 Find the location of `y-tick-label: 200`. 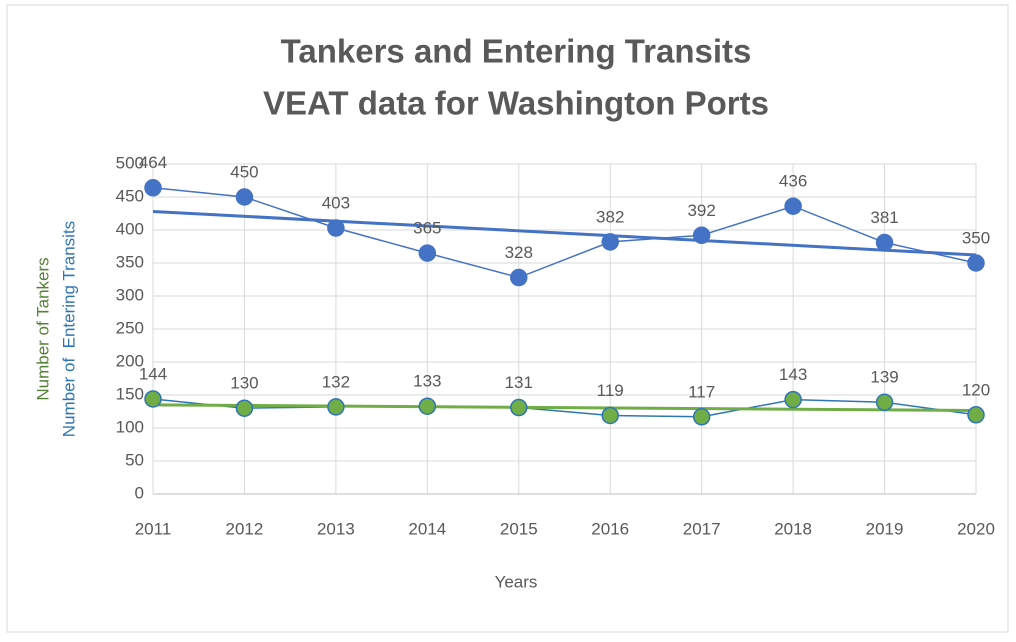

y-tick-label: 200 is located at coordinates (130, 360).